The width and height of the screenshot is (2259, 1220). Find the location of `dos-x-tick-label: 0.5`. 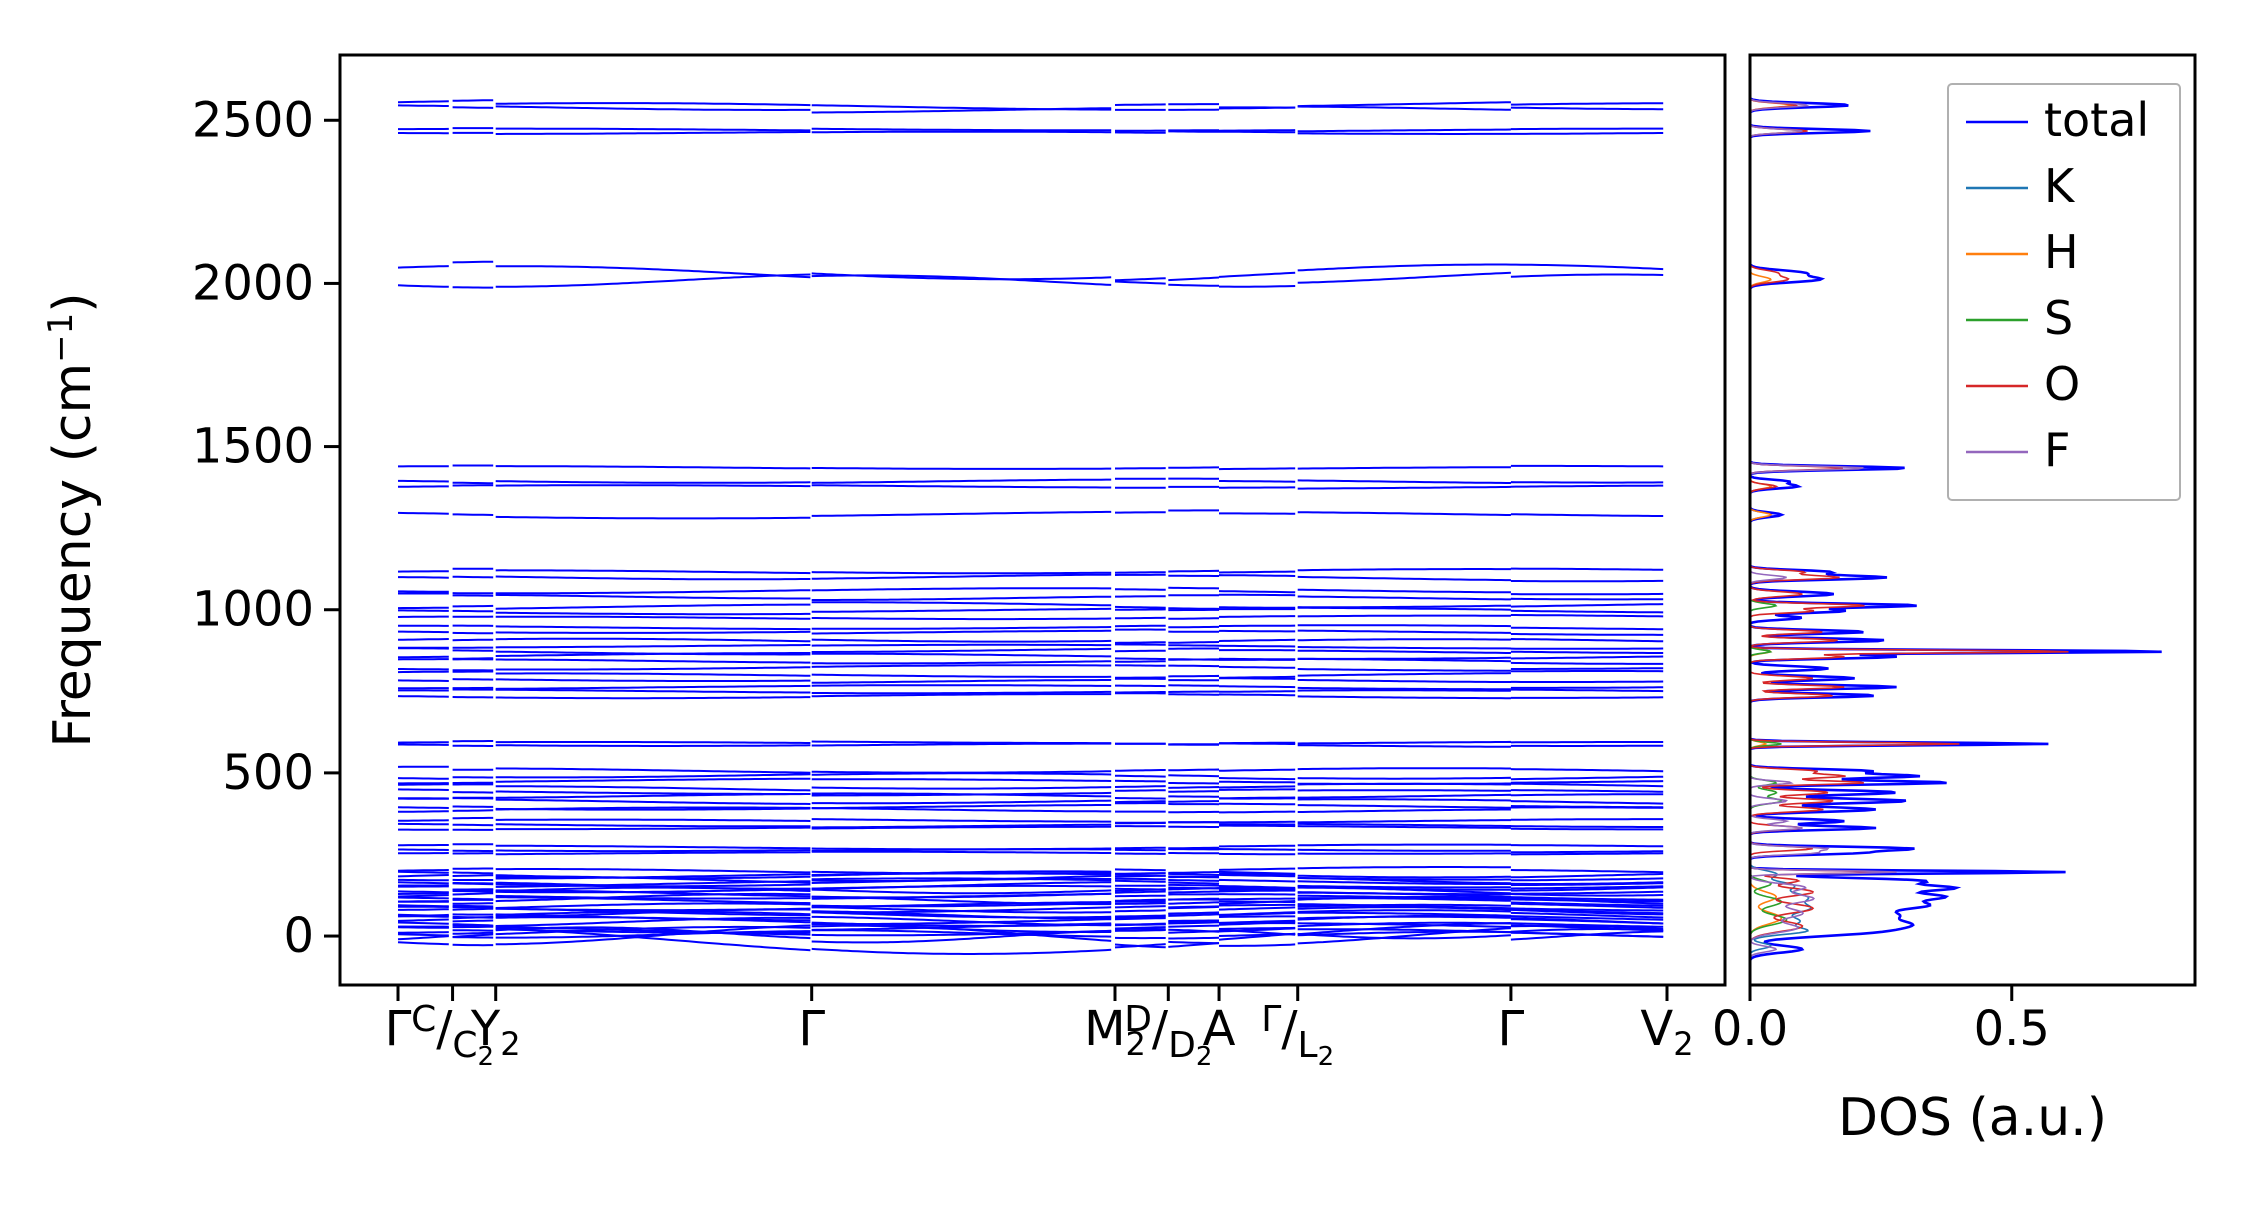

dos-x-tick-label: 0.5 is located at coordinates (2012, 1029).